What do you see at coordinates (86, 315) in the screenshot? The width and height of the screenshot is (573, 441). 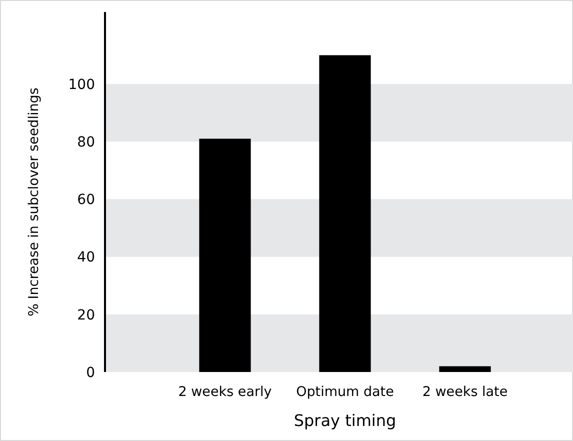 I see `y-tick-label: 20` at bounding box center [86, 315].